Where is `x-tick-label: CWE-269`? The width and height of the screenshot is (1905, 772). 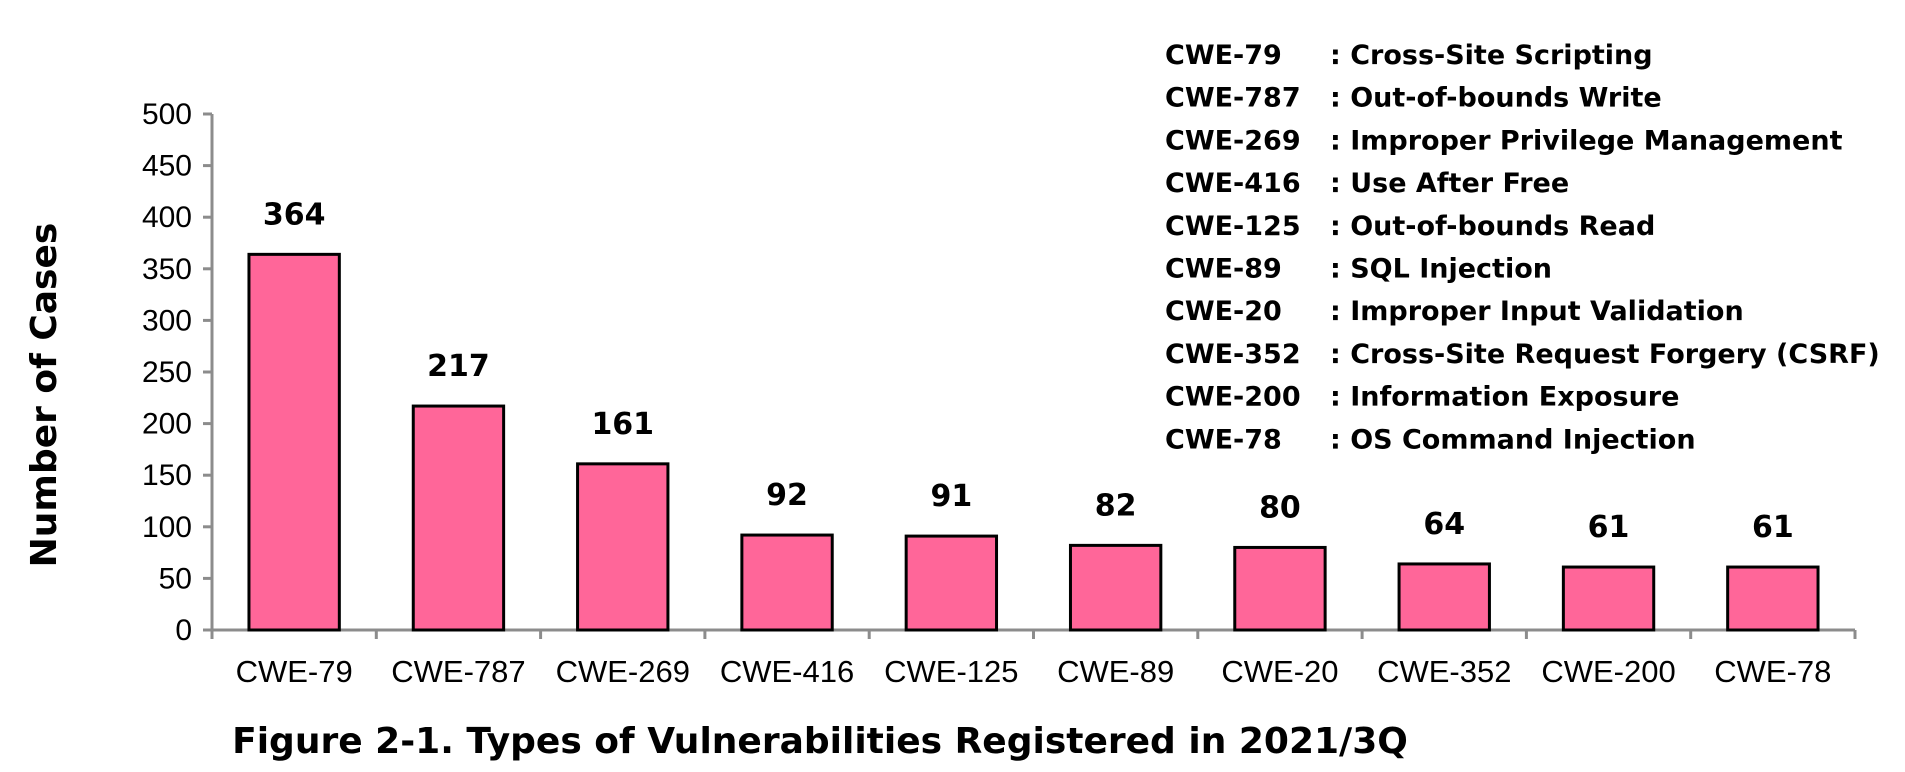
x-tick-label: CWE-269 is located at coordinates (623, 671).